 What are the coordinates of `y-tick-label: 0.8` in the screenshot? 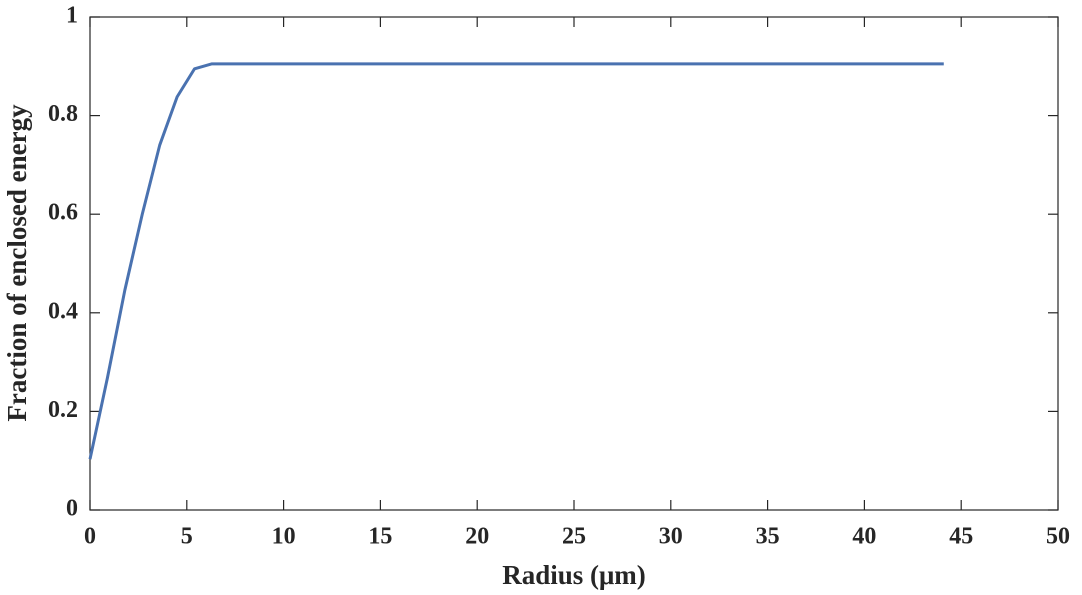 It's located at (63, 114).